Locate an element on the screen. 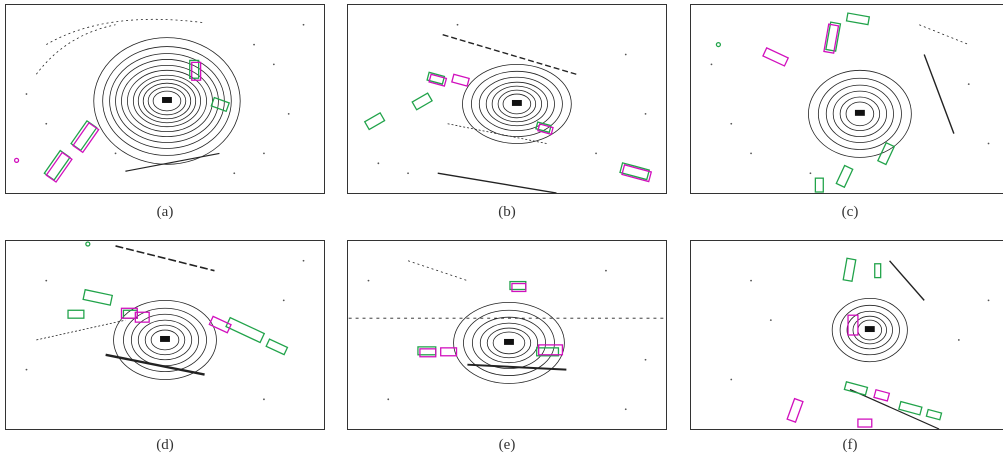  lidar-panel-c is located at coordinates (846, 99).